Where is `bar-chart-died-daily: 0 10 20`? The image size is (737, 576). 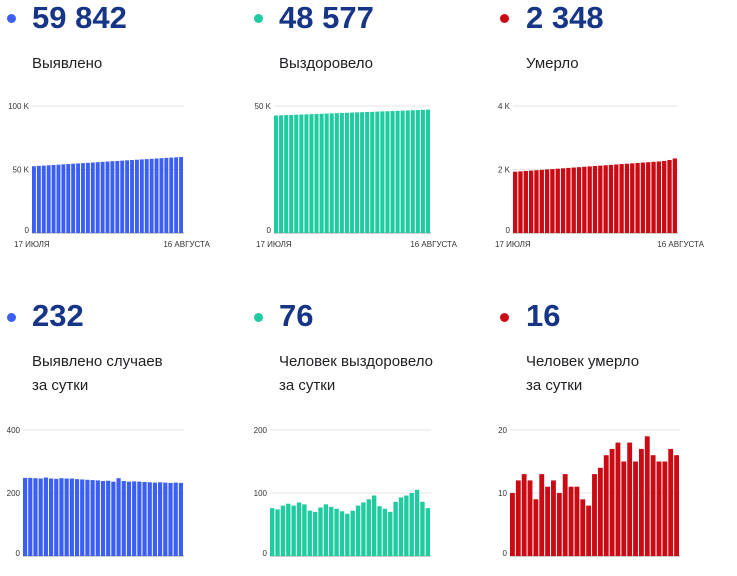
bar-chart-died-daily: 0 10 20 is located at coordinates (589, 492).